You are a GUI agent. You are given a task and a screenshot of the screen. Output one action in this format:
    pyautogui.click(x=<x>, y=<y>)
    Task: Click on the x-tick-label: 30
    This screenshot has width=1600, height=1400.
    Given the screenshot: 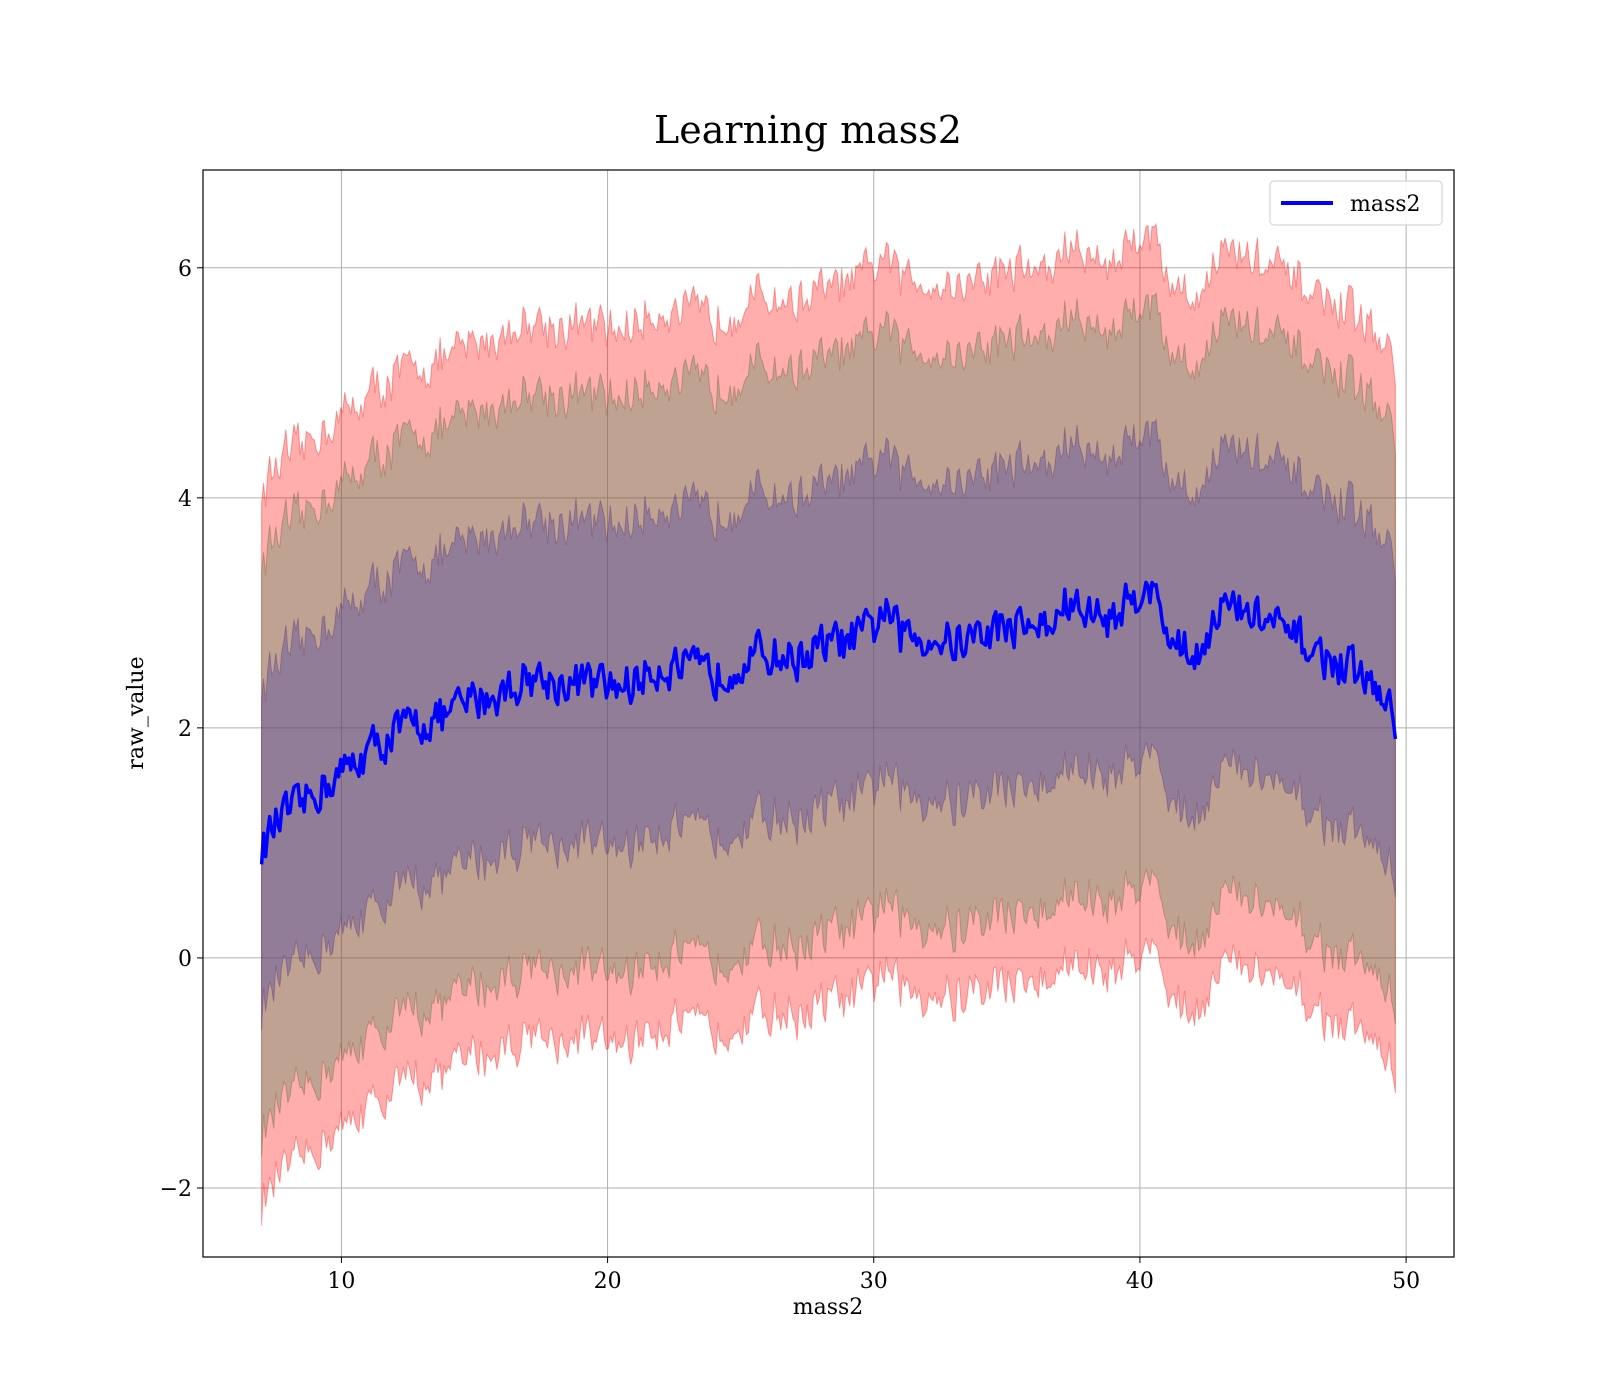 What is the action you would take?
    pyautogui.click(x=874, y=1281)
    